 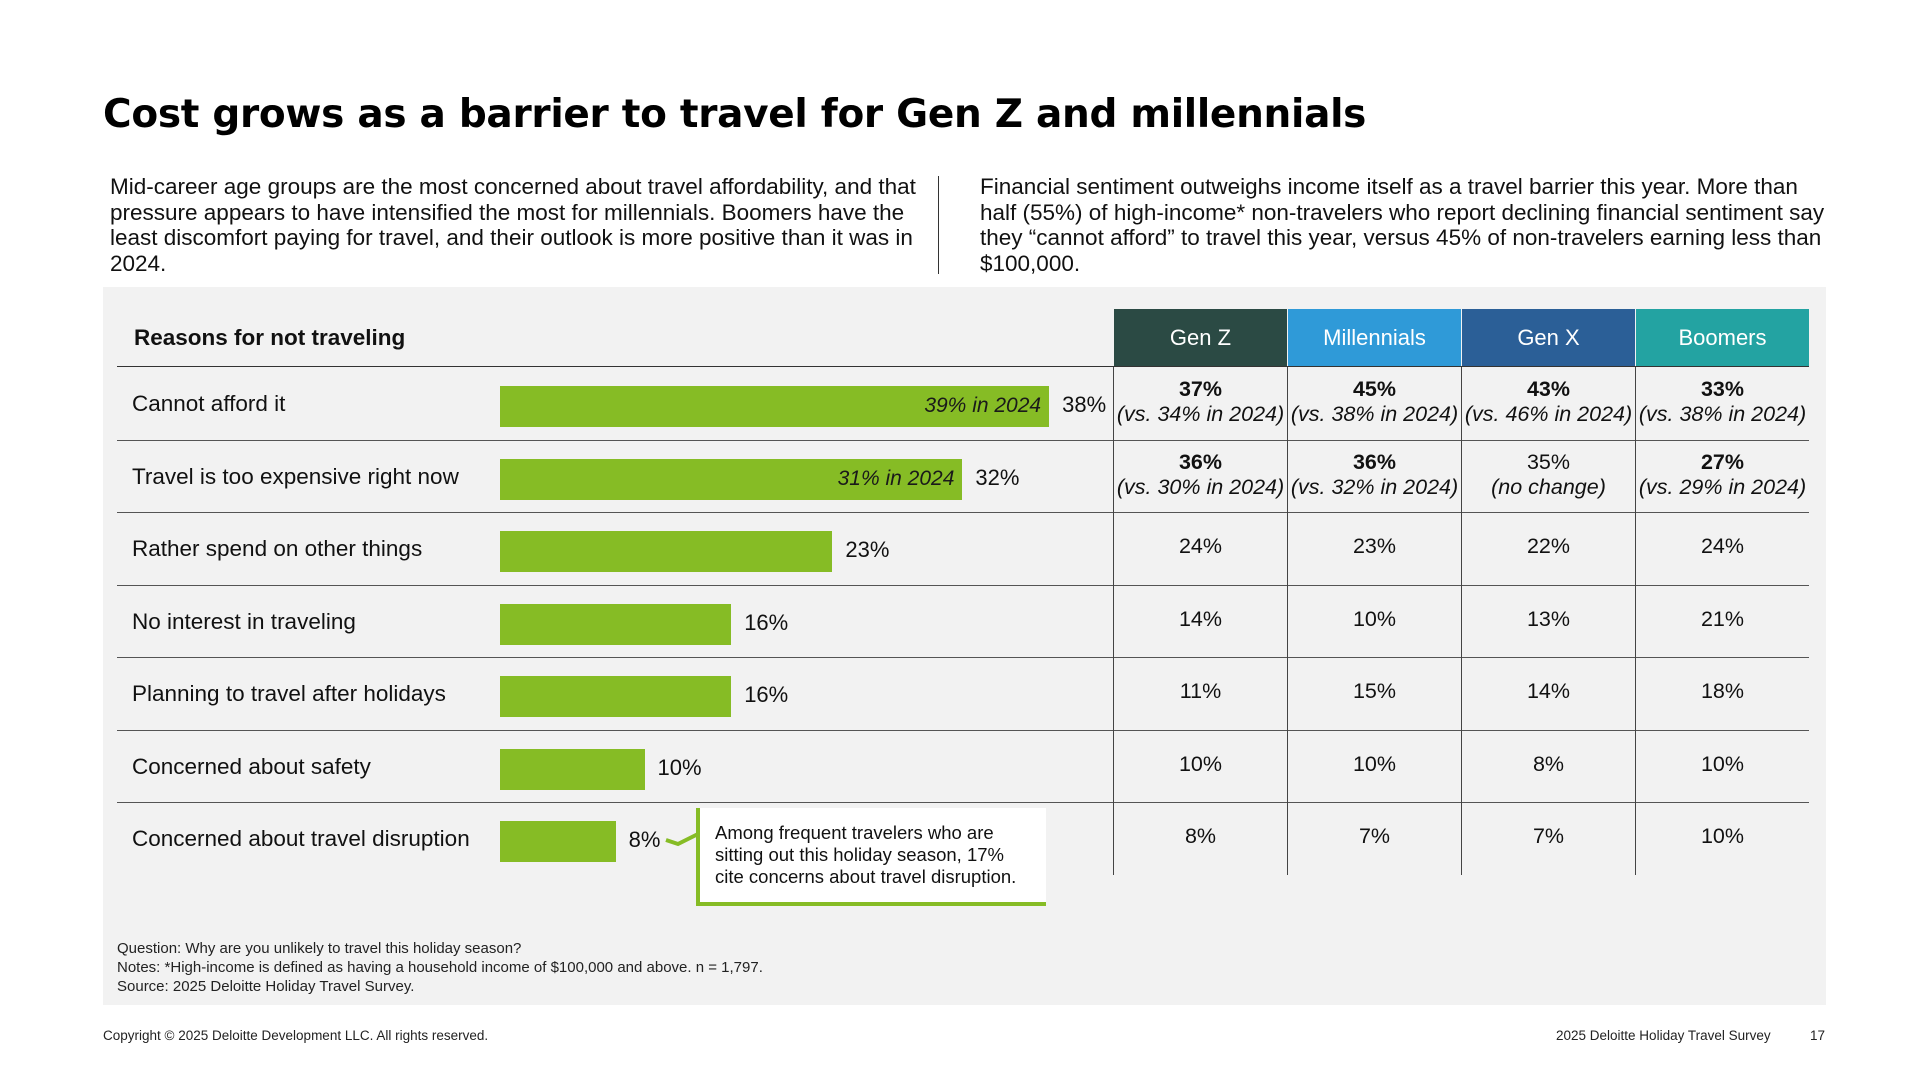 I want to click on reason-label: Planning to travel after holidays, so click(x=289, y=693).